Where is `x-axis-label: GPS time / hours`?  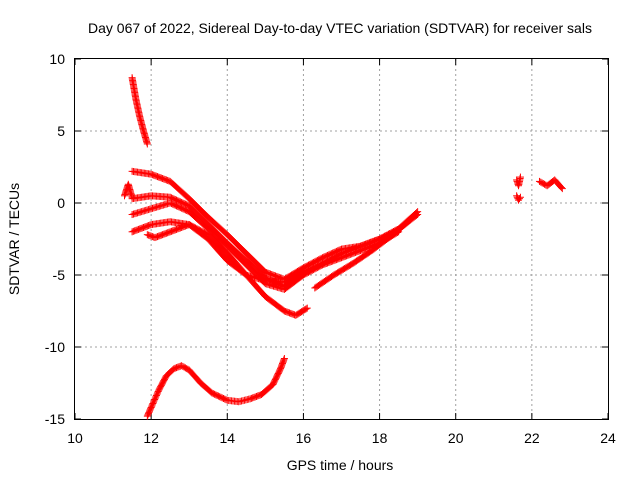
x-axis-label: GPS time / hours is located at coordinates (340, 465).